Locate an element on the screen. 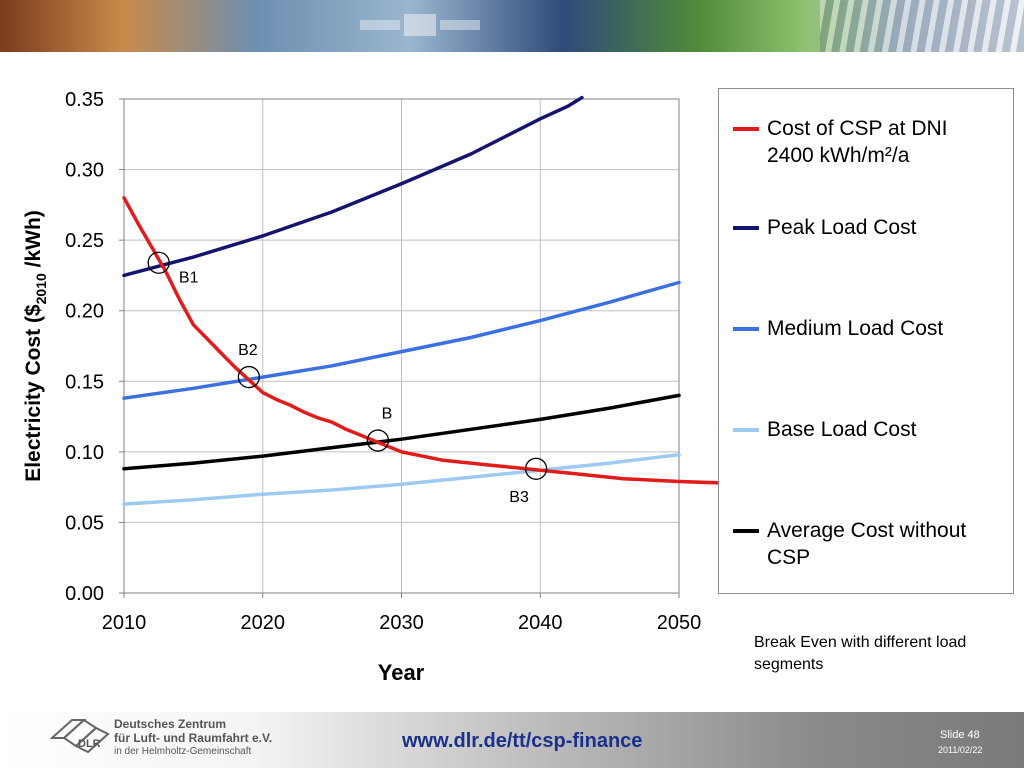 Image resolution: width=1024 pixels, height=768 pixels. y-axis-label-tail: /kWh) is located at coordinates (33, 241).